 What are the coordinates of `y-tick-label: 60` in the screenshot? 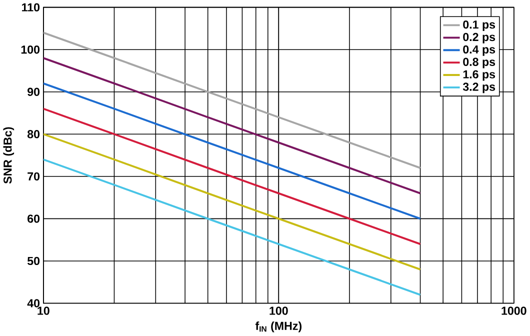 It's located at (34, 219).